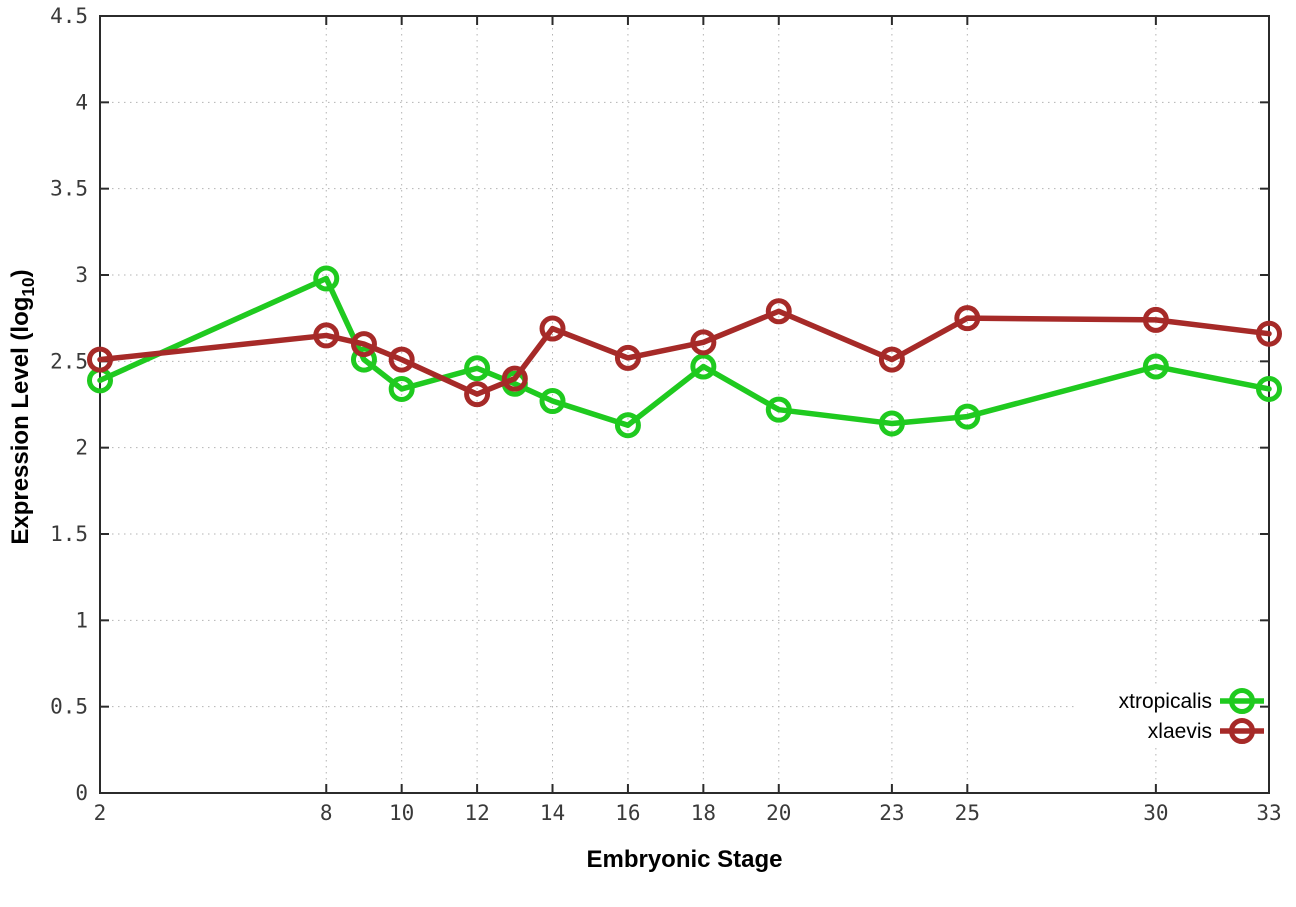 This screenshot has height=907, width=1296. What do you see at coordinates (1155, 813) in the screenshot?
I see `x-tick-label: 30` at bounding box center [1155, 813].